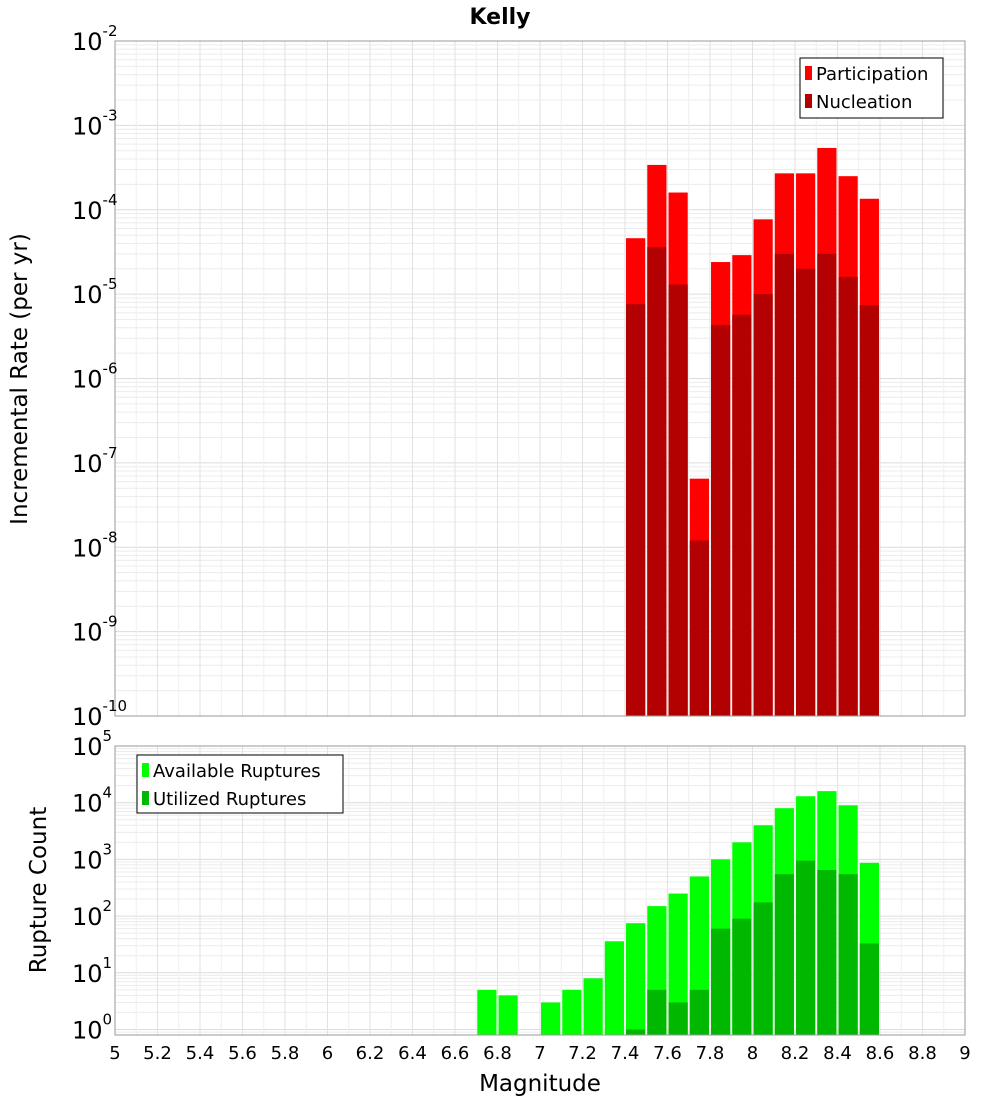 The height and width of the screenshot is (1100, 1000). Describe the element at coordinates (710, 1053) in the screenshot. I see `x-tick-label: 7.8` at that location.